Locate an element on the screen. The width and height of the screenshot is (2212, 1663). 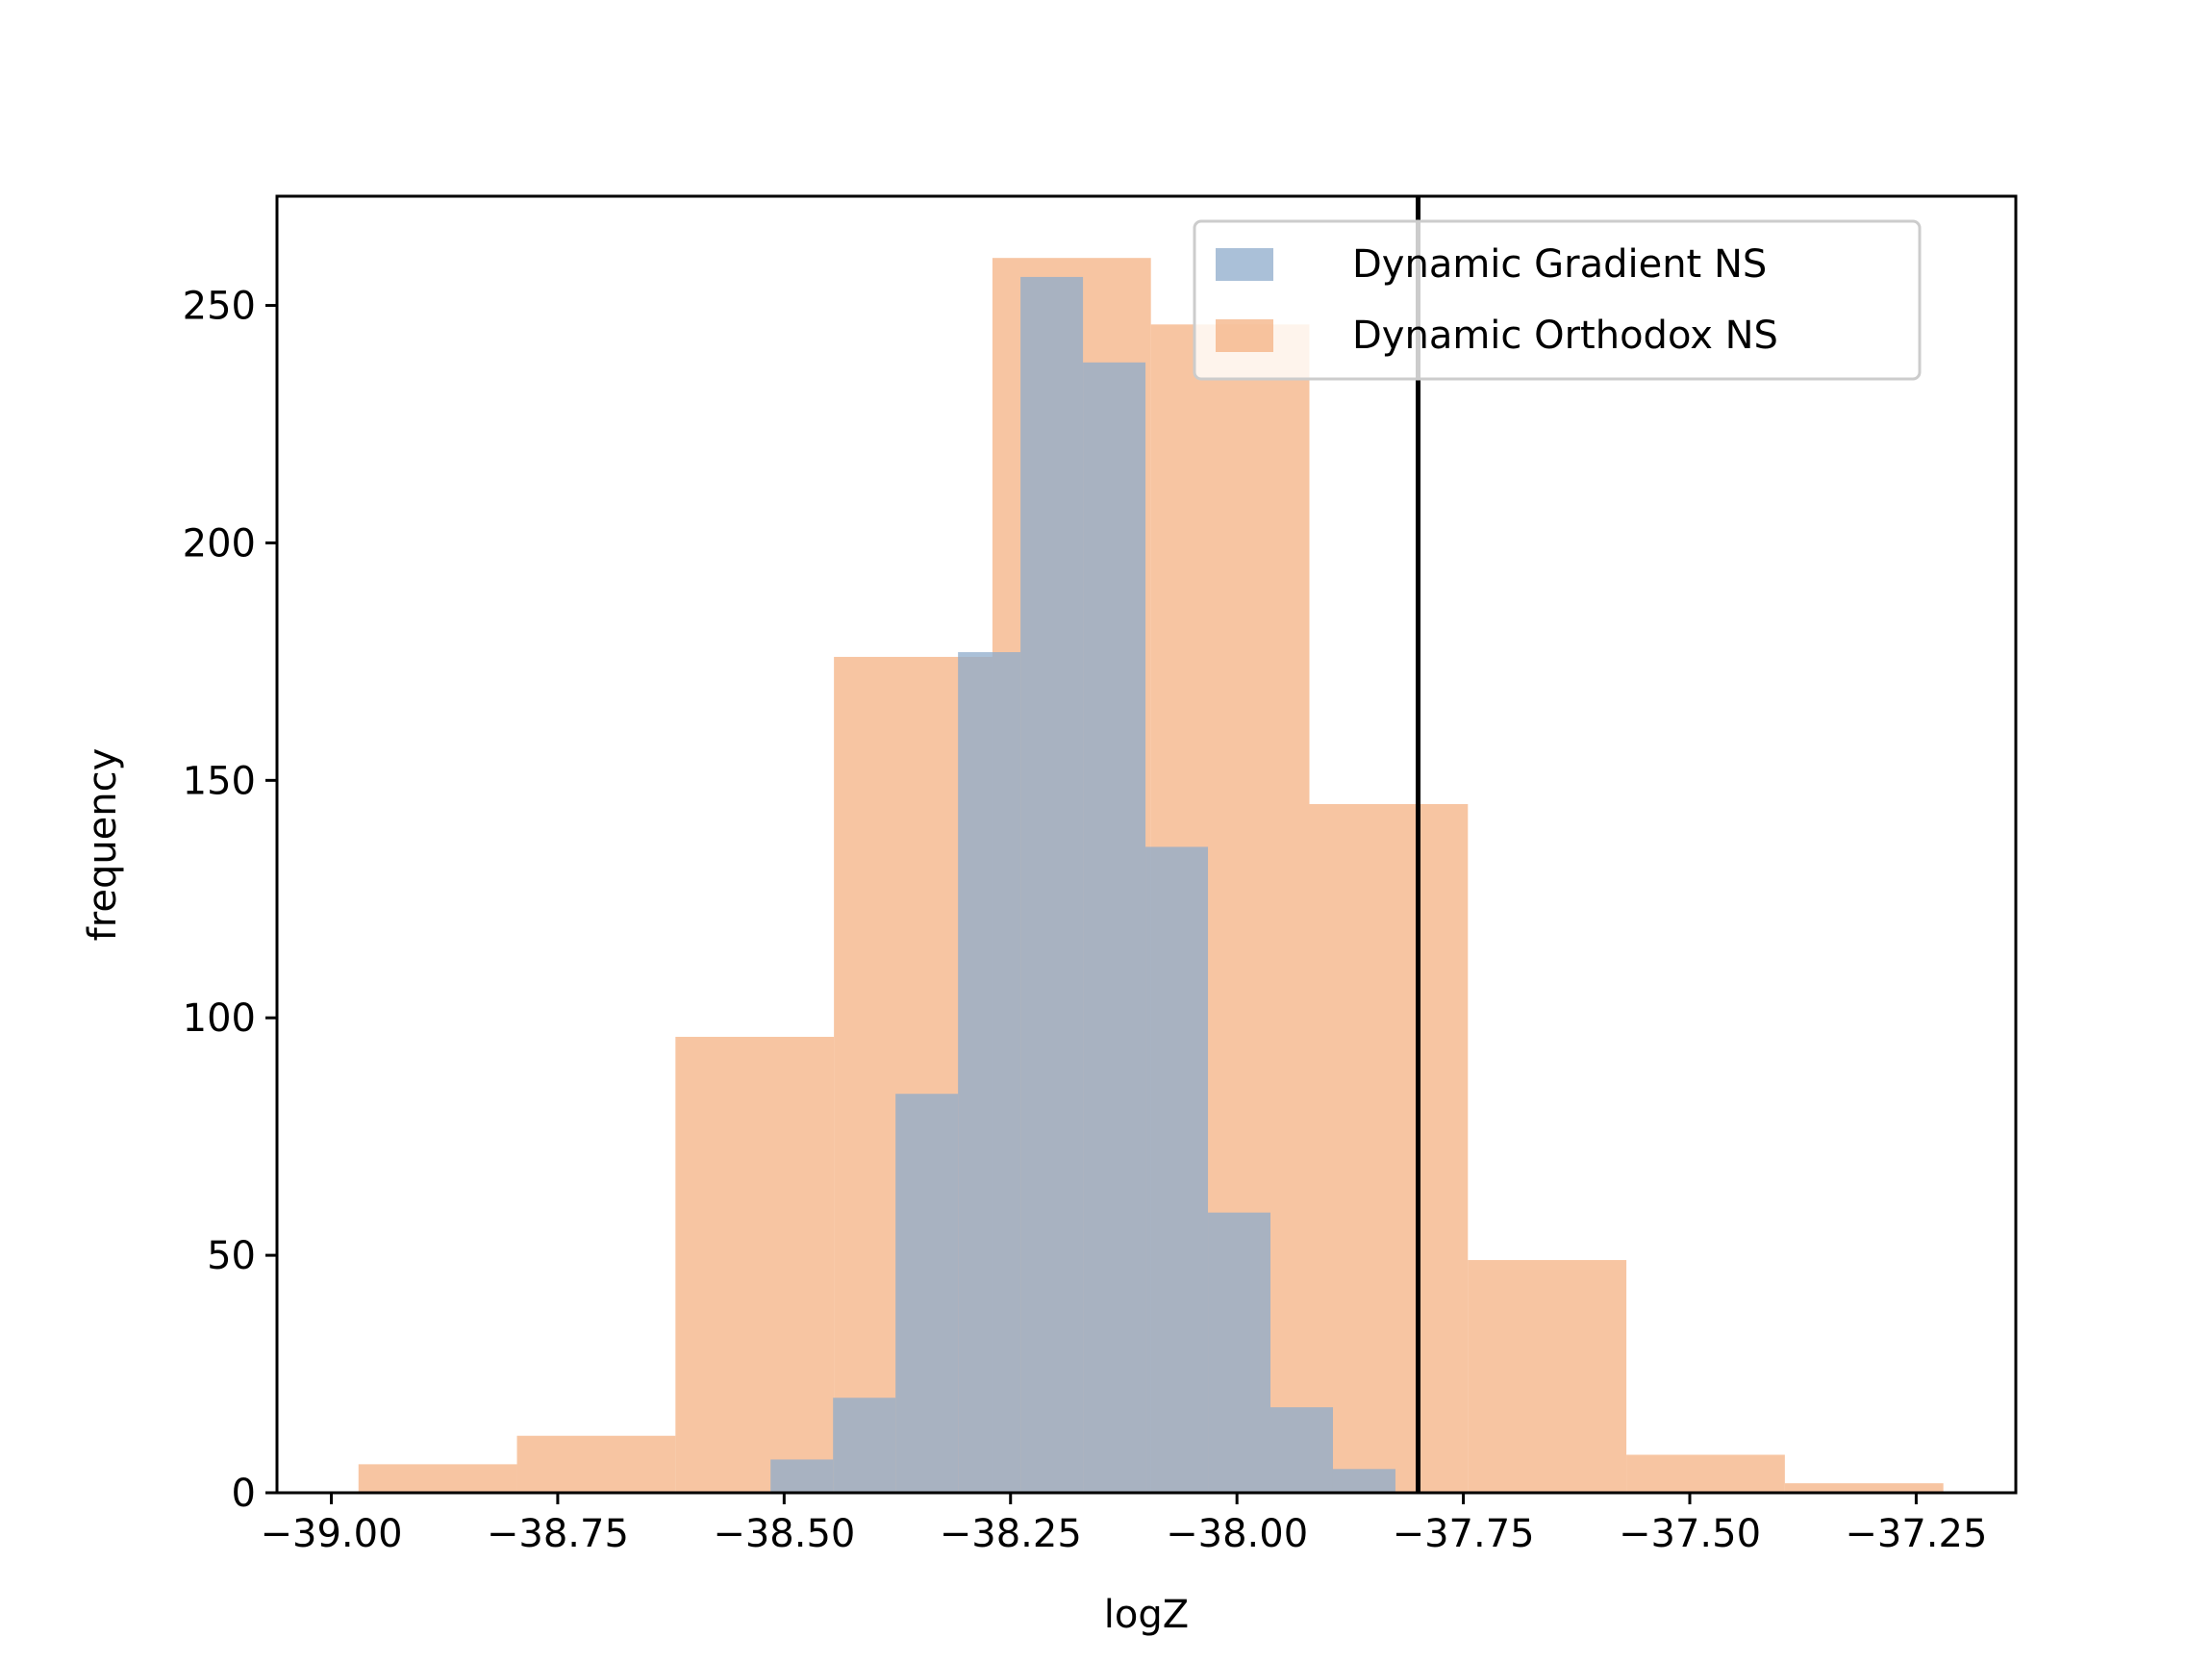
legend-label: Dynamic Gradient NS is located at coordinates (1559, 265).